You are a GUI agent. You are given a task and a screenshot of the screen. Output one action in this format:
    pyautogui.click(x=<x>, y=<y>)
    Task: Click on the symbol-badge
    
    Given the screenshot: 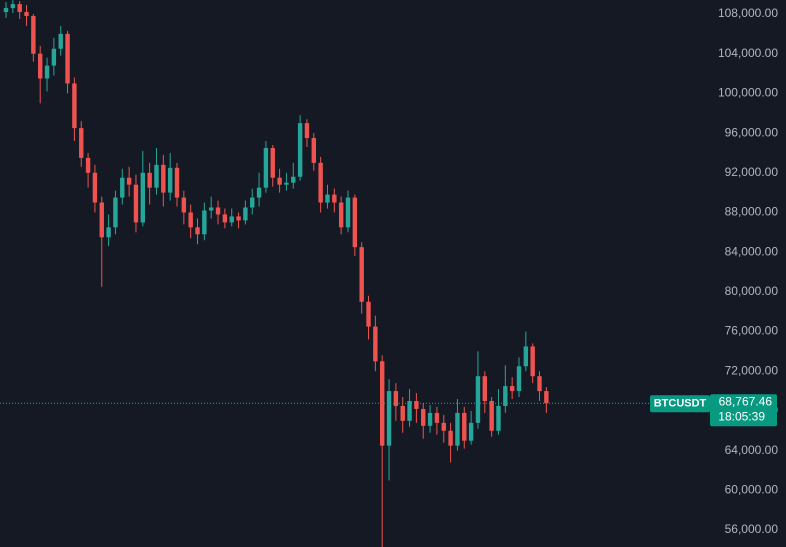 What is the action you would take?
    pyautogui.click(x=680, y=404)
    